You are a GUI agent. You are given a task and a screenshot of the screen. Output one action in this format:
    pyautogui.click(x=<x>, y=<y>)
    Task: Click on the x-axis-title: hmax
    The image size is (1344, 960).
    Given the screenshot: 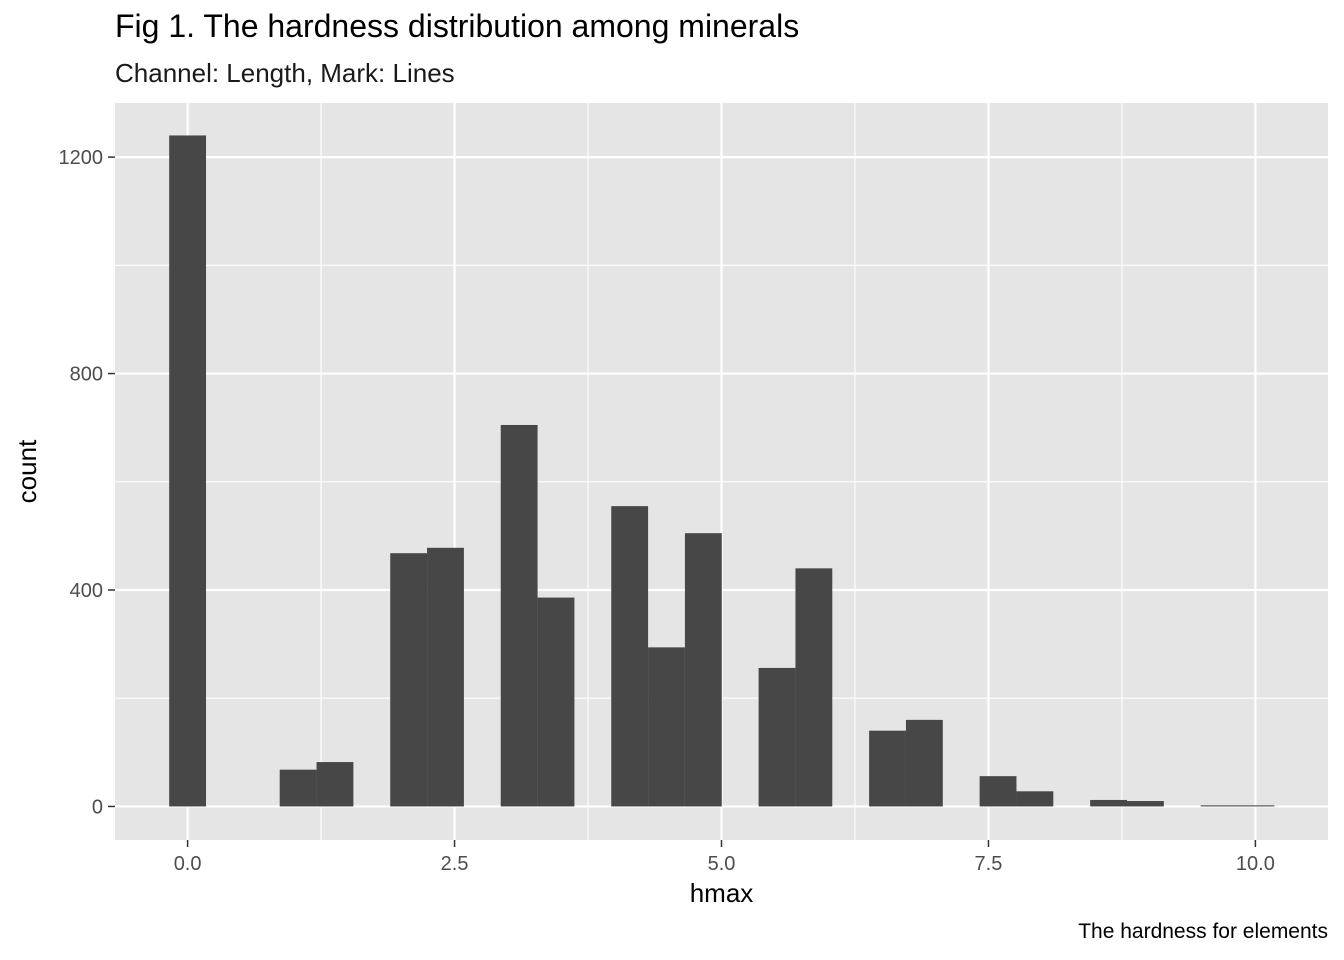 What is the action you would take?
    pyautogui.click(x=722, y=893)
    